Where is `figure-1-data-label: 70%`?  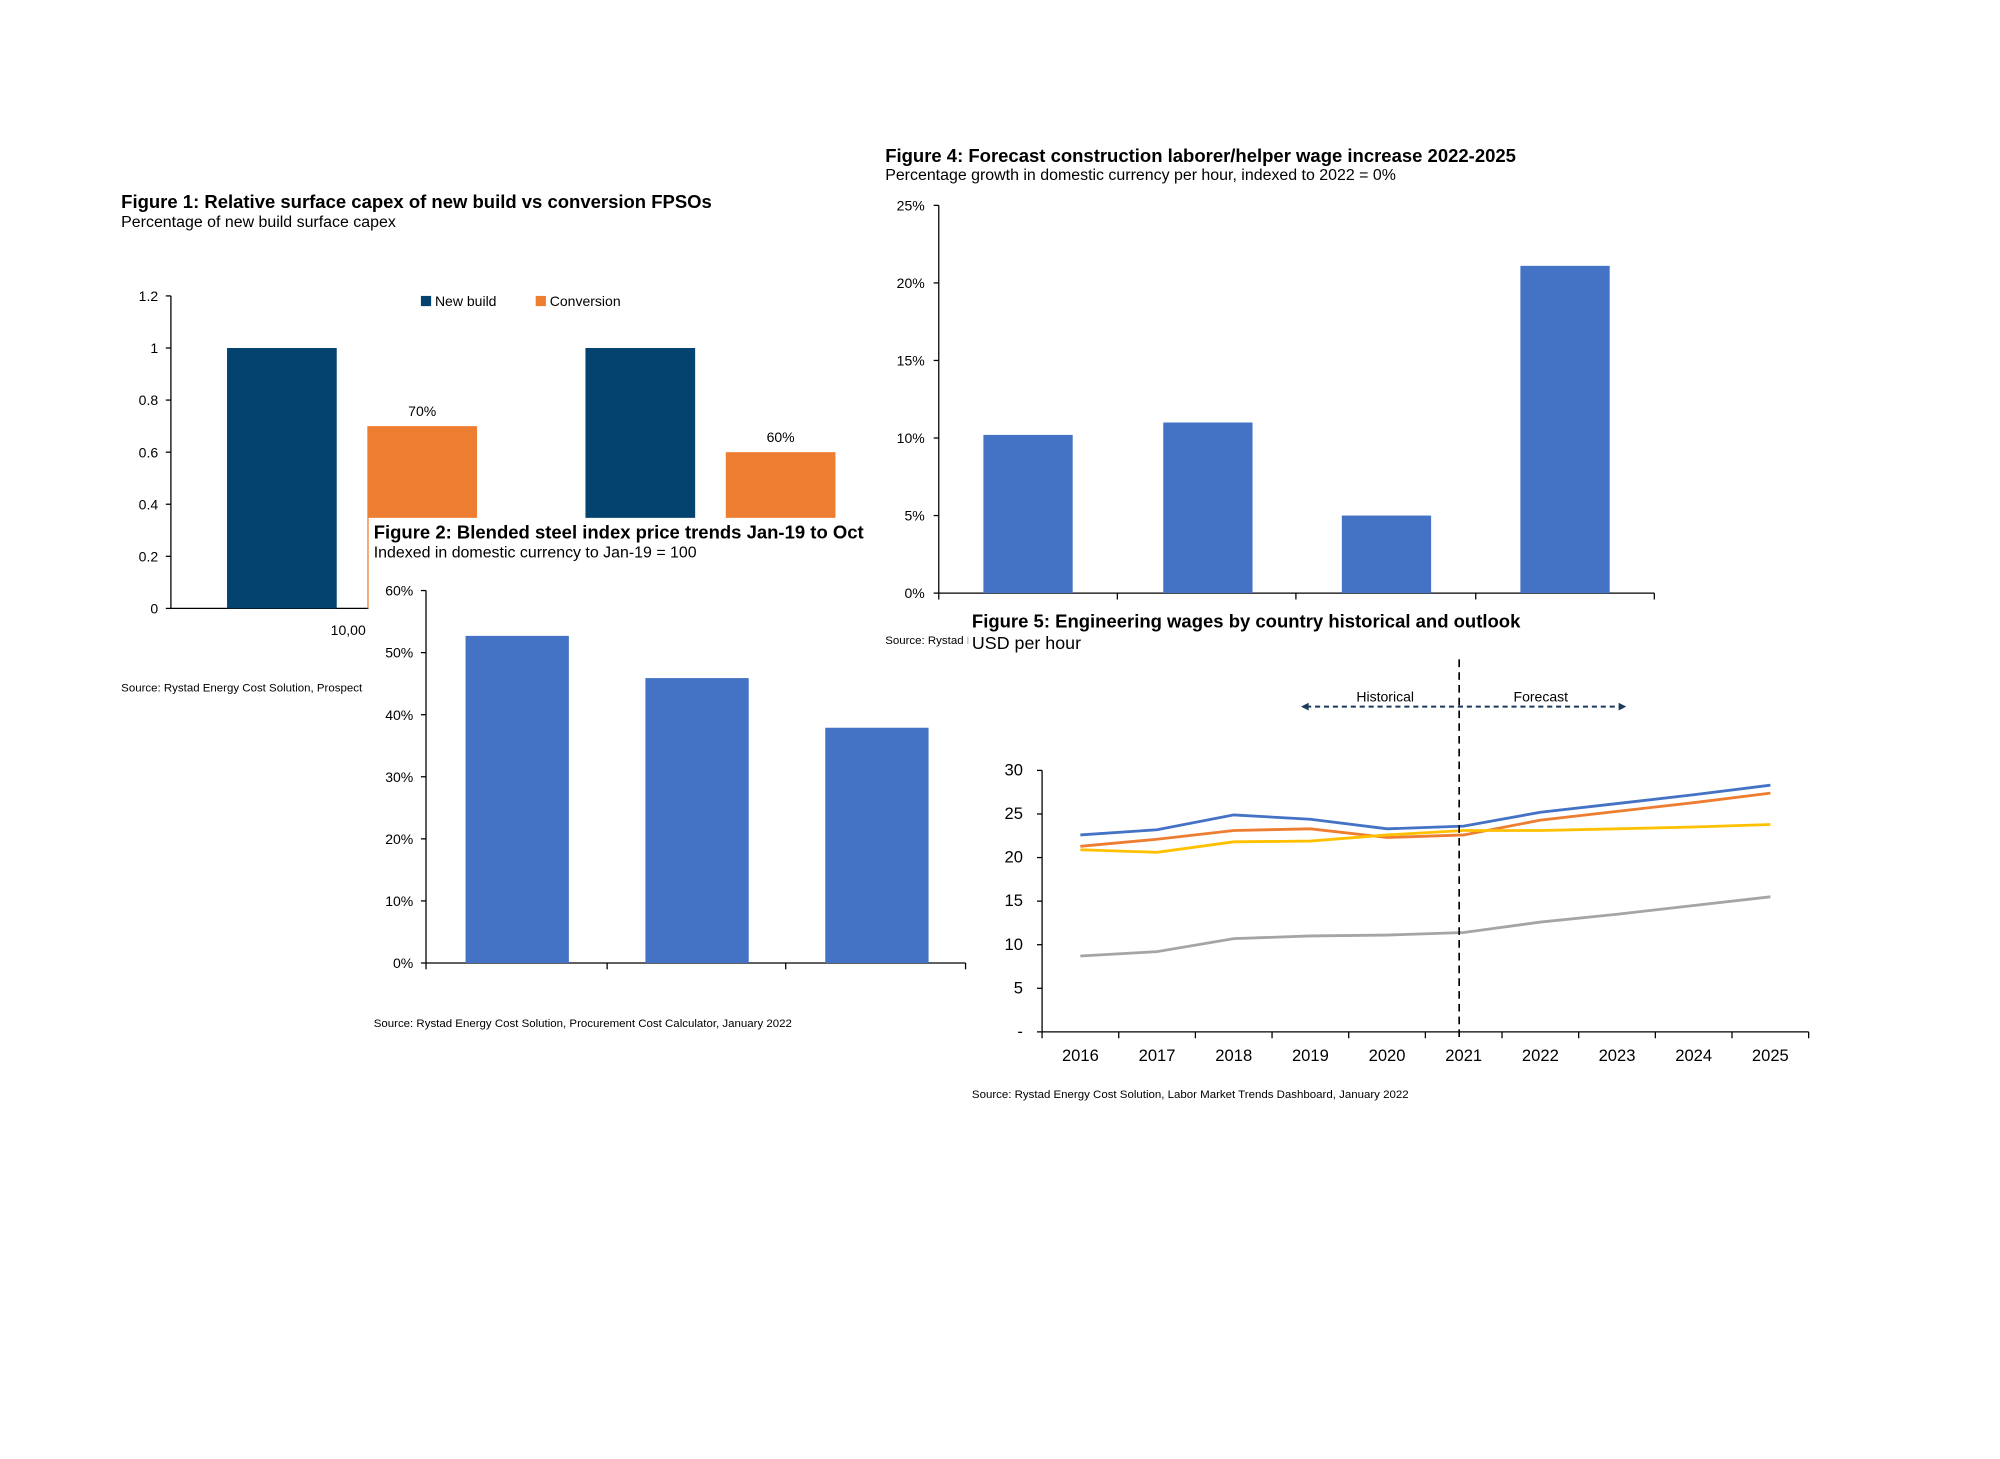 figure-1-data-label: 70% is located at coordinates (422, 411).